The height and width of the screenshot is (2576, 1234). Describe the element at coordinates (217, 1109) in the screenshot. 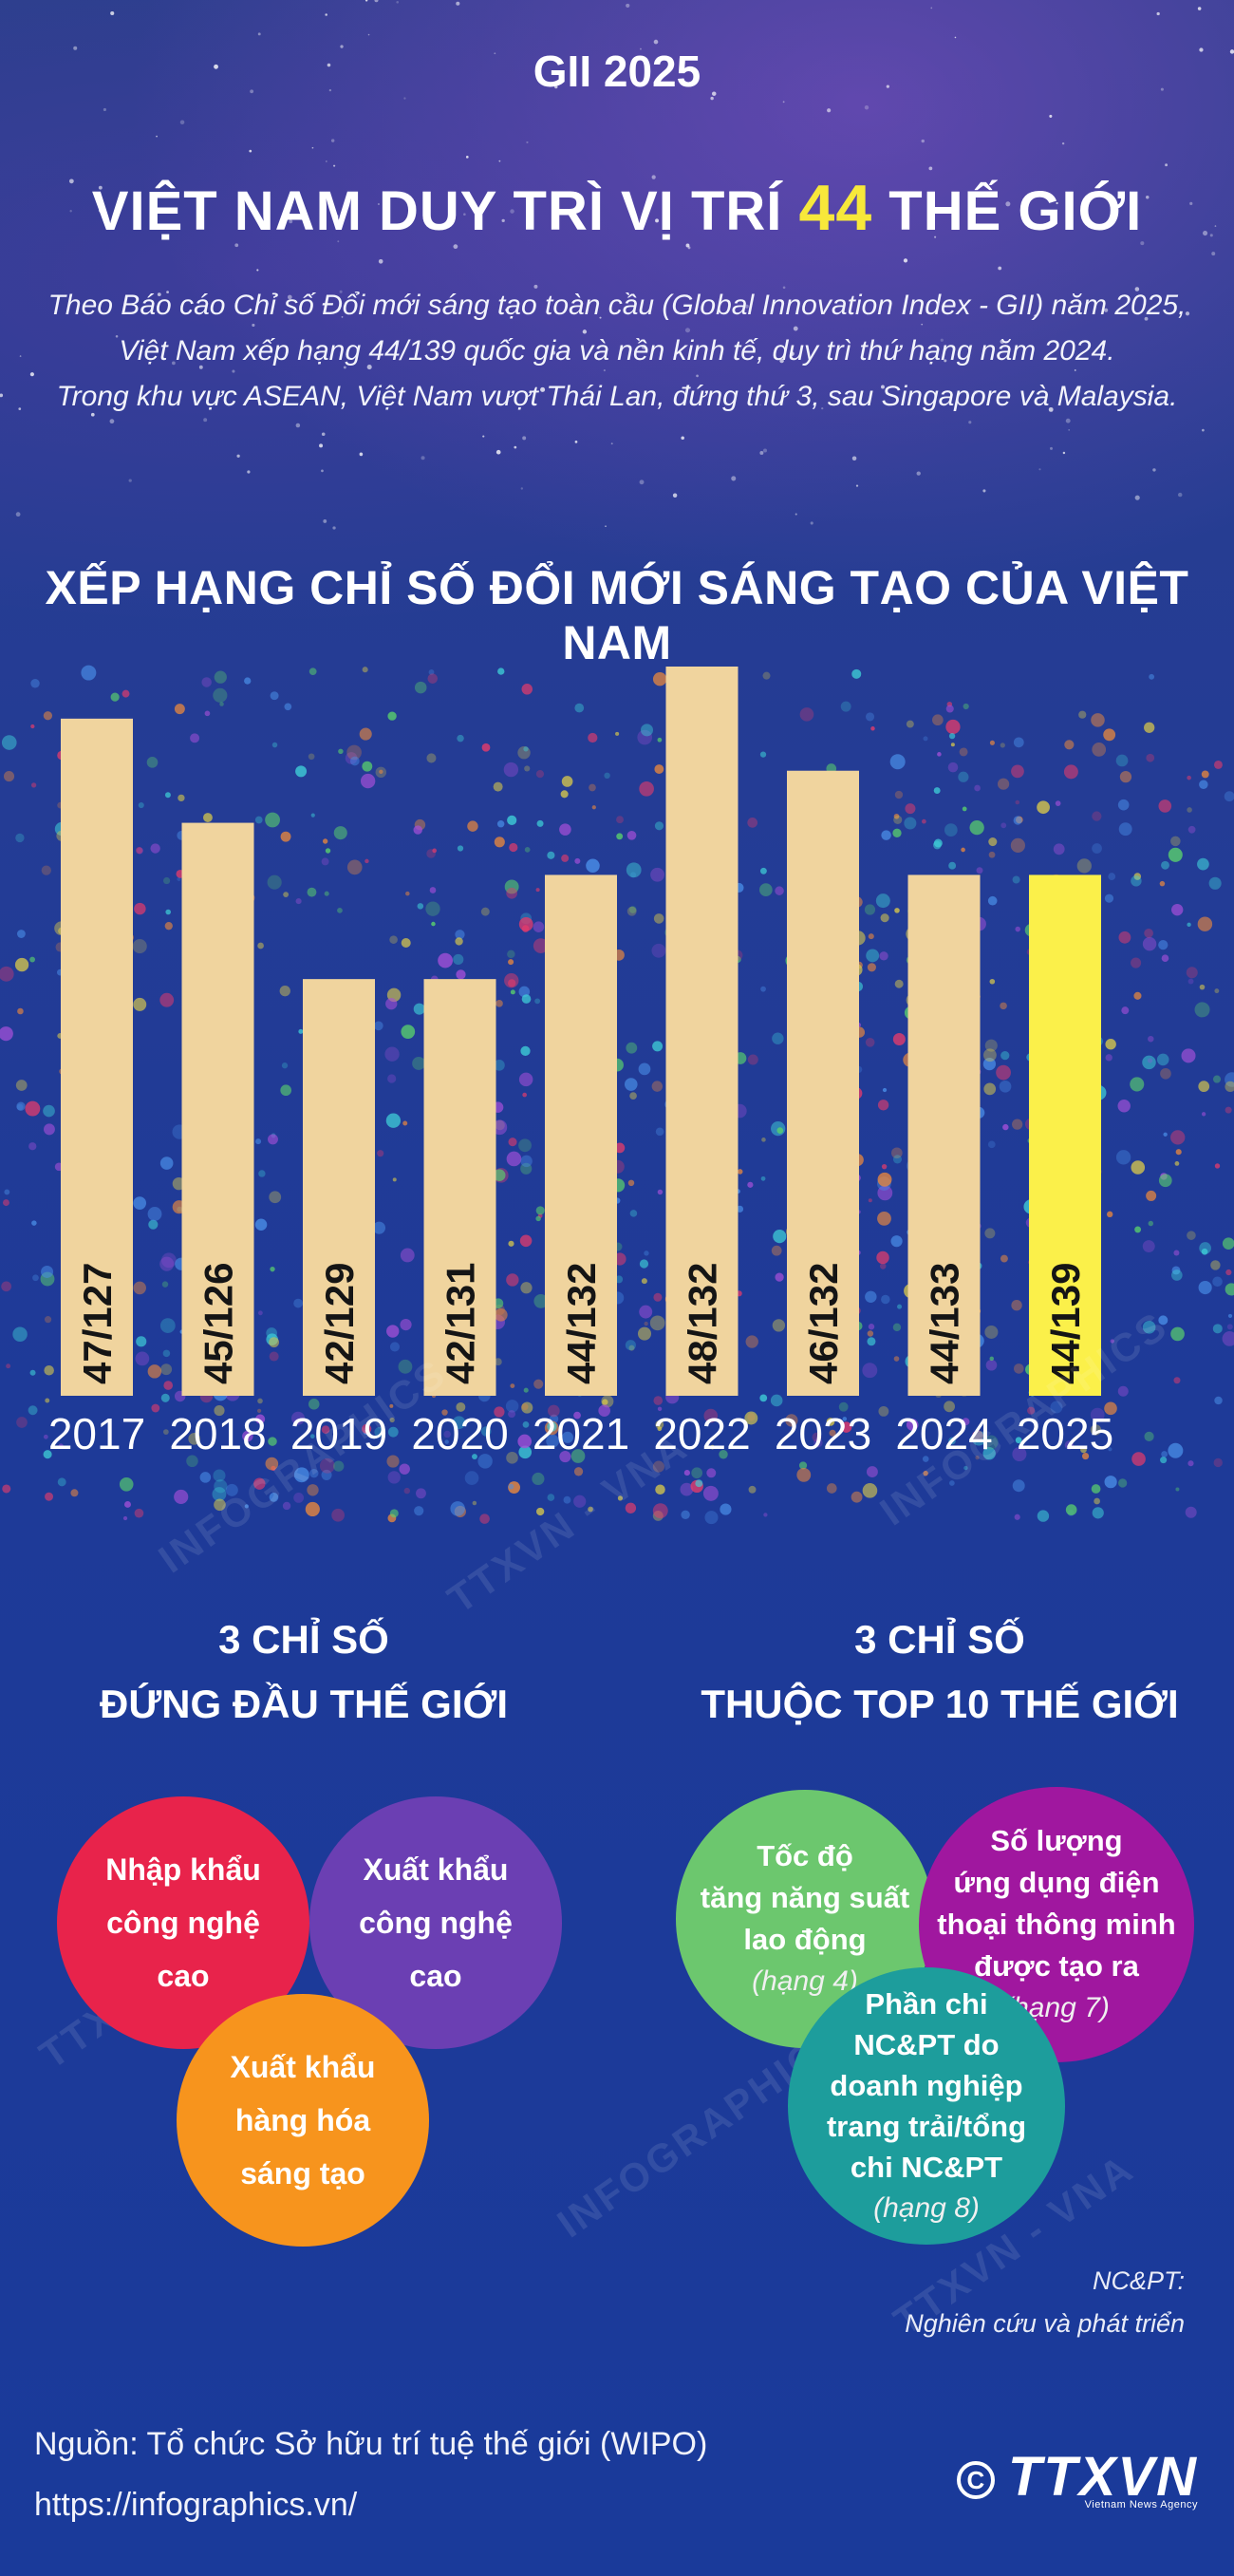

I see `bar-2018` at that location.